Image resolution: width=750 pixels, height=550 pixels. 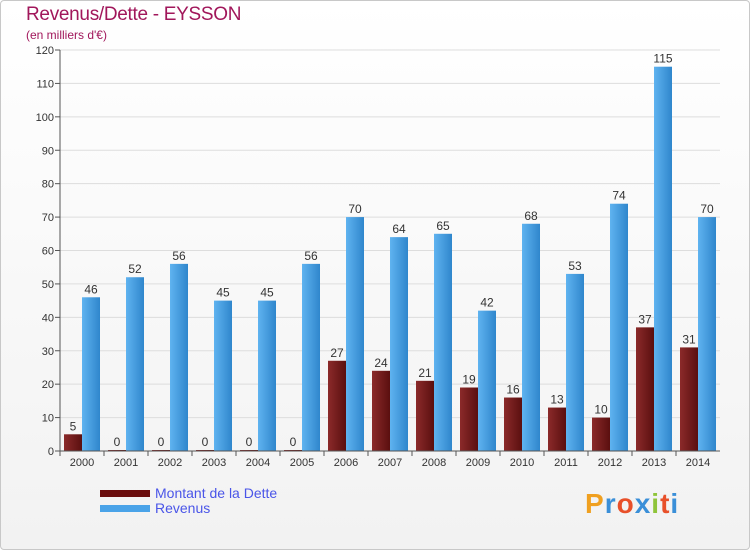 What do you see at coordinates (183, 508) in the screenshot?
I see `legend-label-revenus: Revenus` at bounding box center [183, 508].